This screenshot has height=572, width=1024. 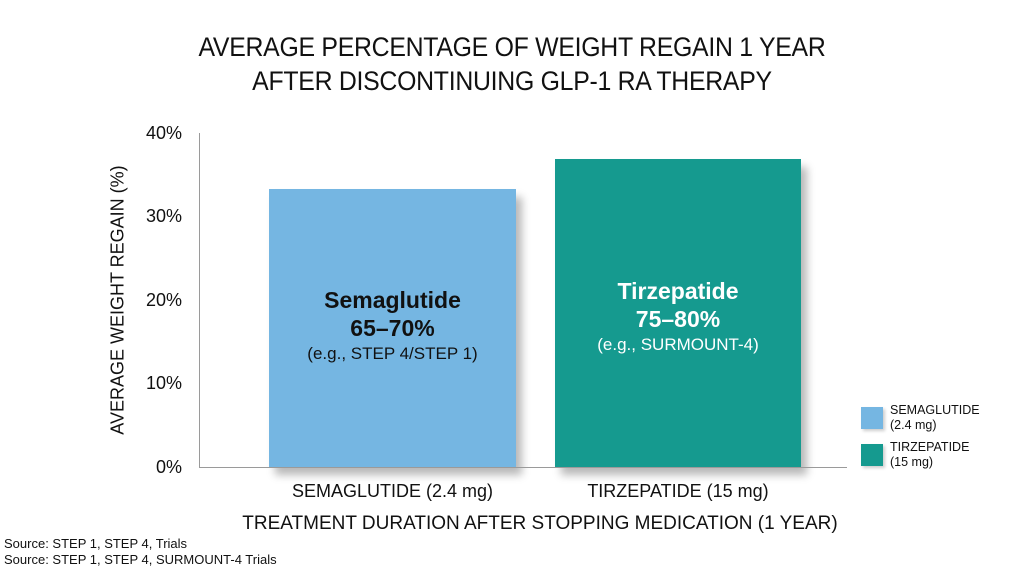 I want to click on bar-semaglutide-label: Semaglutide 65–70% (e.g., STEP 4/STEP 1), so click(x=392, y=326).